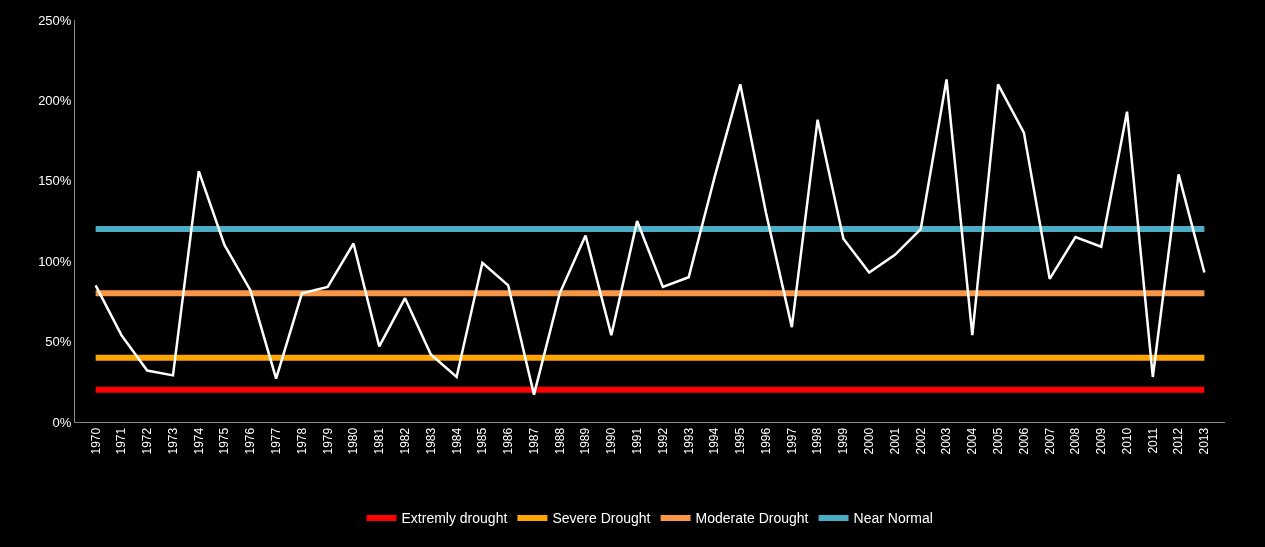  What do you see at coordinates (585, 441) in the screenshot?
I see `x-tick-label: 1989` at bounding box center [585, 441].